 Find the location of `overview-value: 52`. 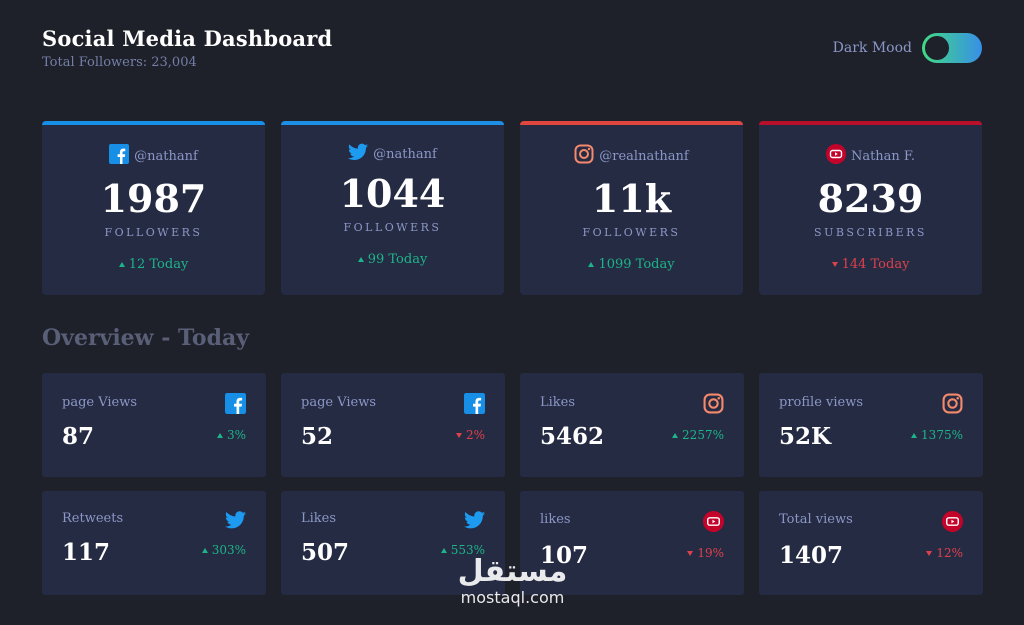

overview-value: 52 is located at coordinates (317, 436).